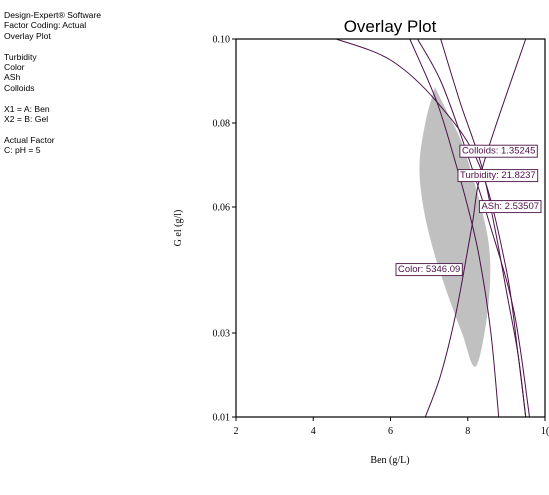 Image resolution: width=549 pixels, height=495 pixels. Describe the element at coordinates (222, 40) in the screenshot. I see `y-tick-label: 0.10` at that location.